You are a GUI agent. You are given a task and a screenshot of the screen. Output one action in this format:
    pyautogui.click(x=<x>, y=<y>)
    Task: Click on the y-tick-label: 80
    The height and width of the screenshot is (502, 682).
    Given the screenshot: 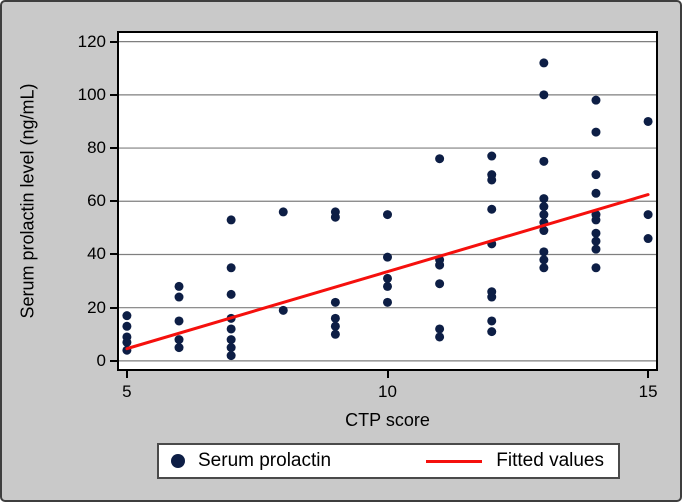 What is the action you would take?
    pyautogui.click(x=96, y=148)
    